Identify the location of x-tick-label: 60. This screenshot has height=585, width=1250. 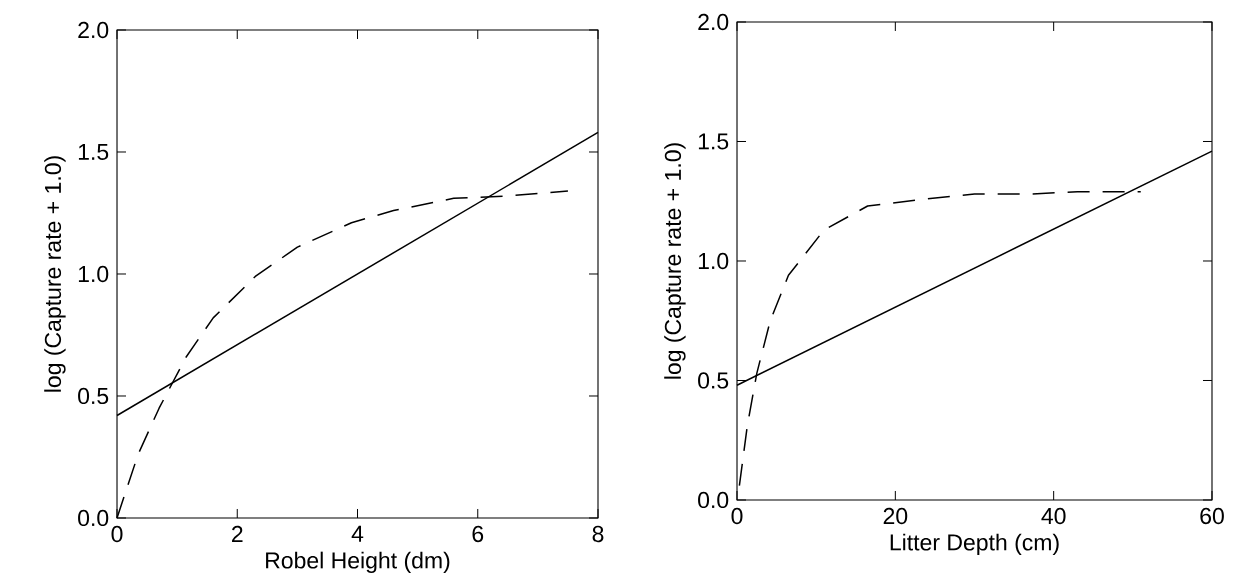
(1212, 516).